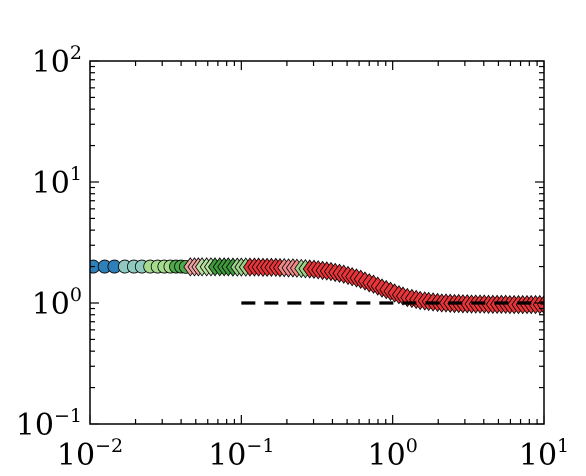 This screenshot has width=586, height=476. Describe the element at coordinates (241, 454) in the screenshot. I see `x-tick-label: 10⁻¹` at that location.